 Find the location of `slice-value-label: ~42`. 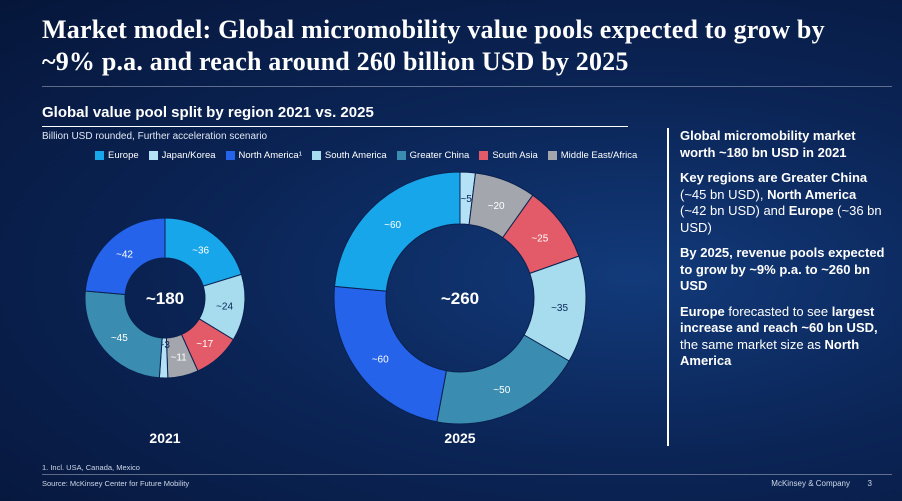

slice-value-label: ~42 is located at coordinates (124, 255).